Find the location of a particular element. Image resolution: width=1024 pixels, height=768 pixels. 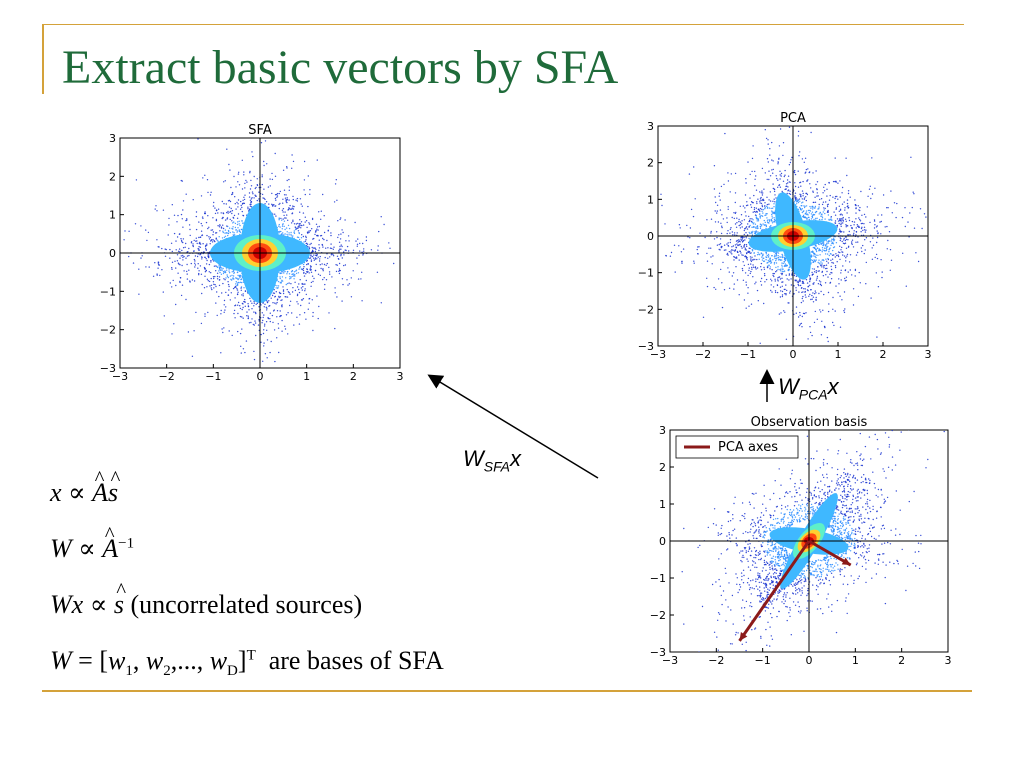

y-tick-label-0: −3 is located at coordinates (108, 368).